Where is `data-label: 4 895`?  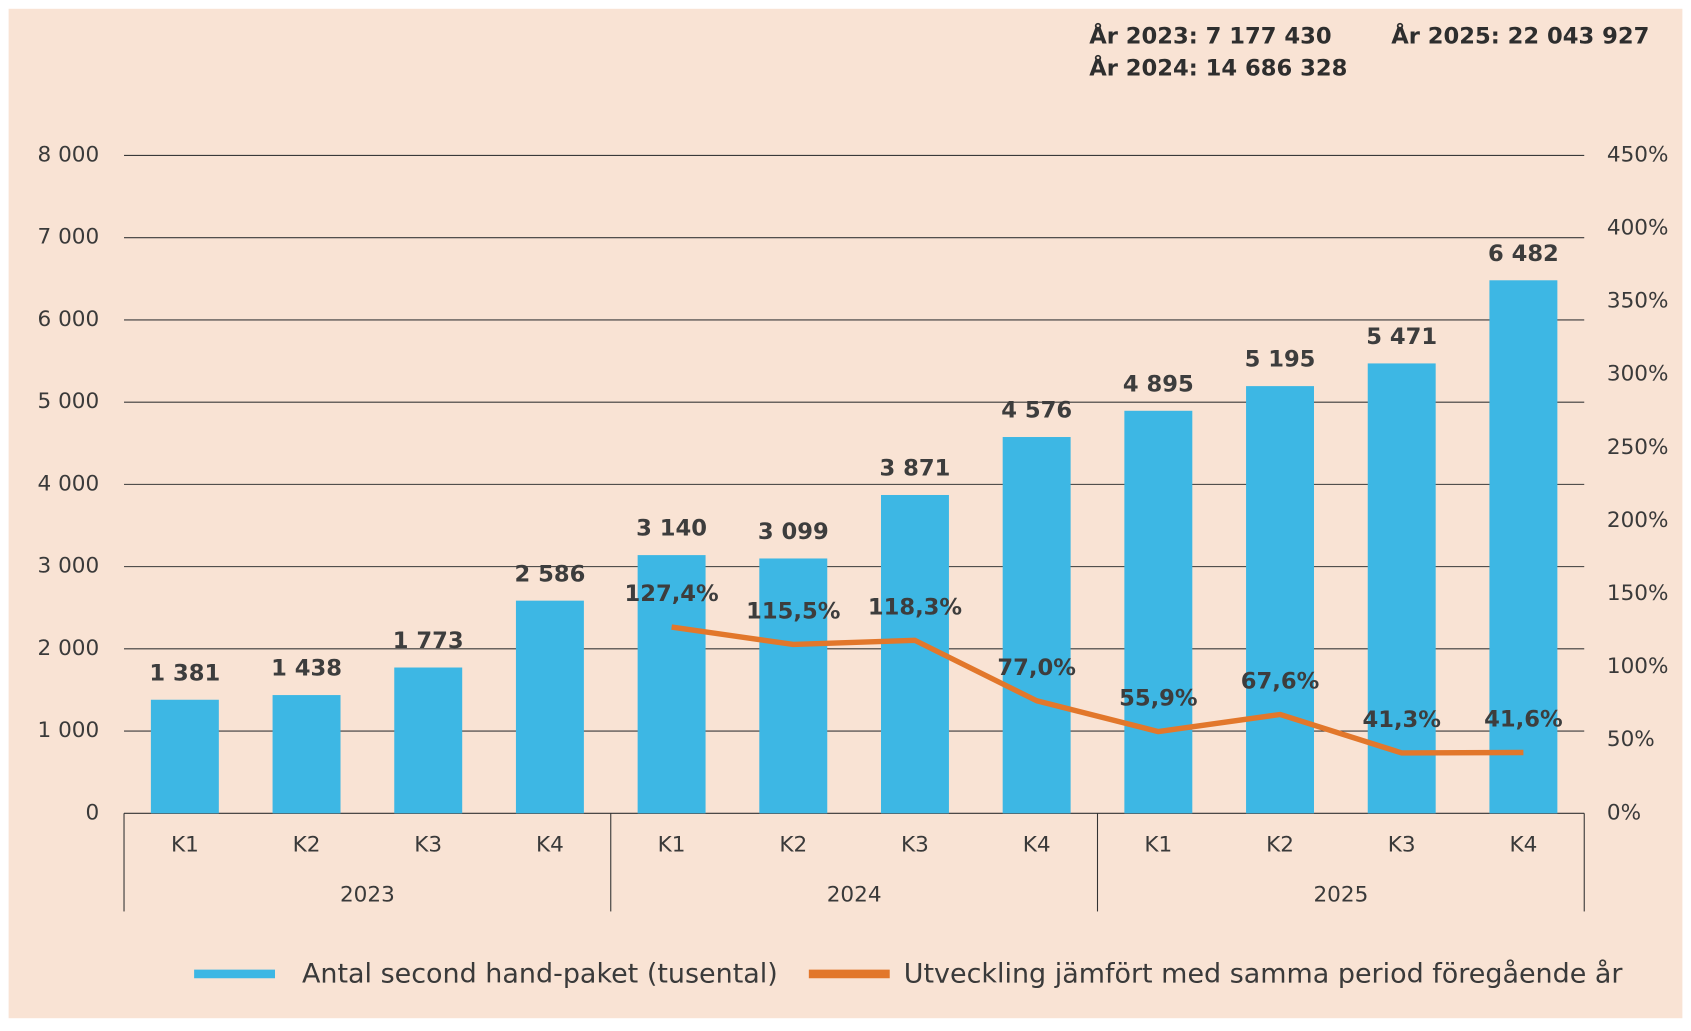 data-label: 4 895 is located at coordinates (1158, 384).